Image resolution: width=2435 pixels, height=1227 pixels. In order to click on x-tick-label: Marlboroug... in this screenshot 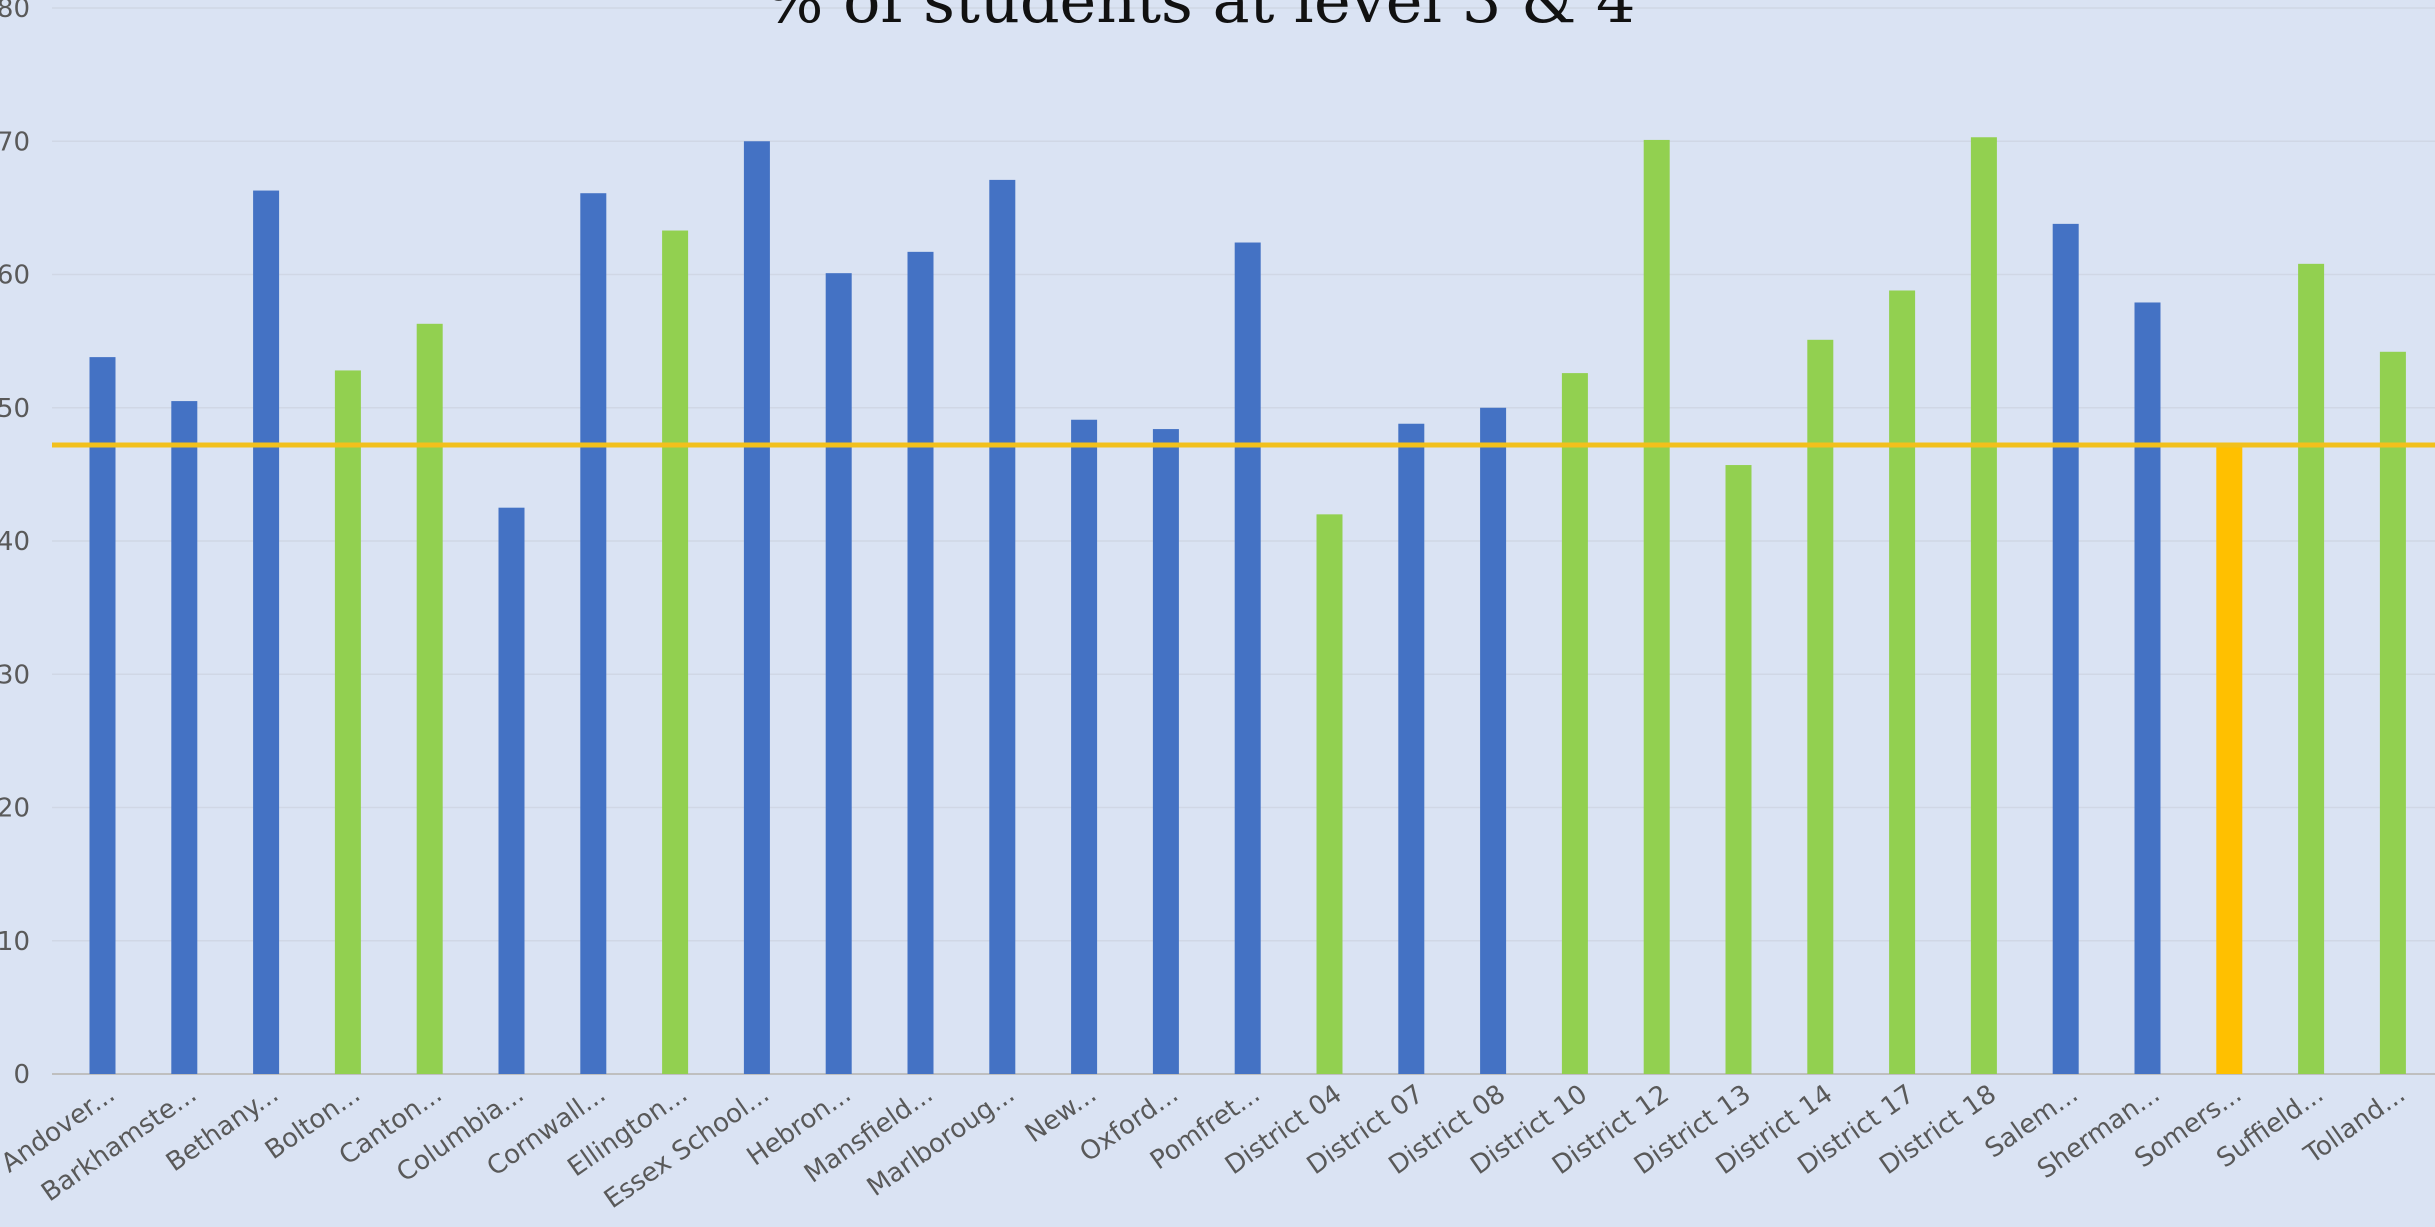, I will do `click(941, 1141)`.